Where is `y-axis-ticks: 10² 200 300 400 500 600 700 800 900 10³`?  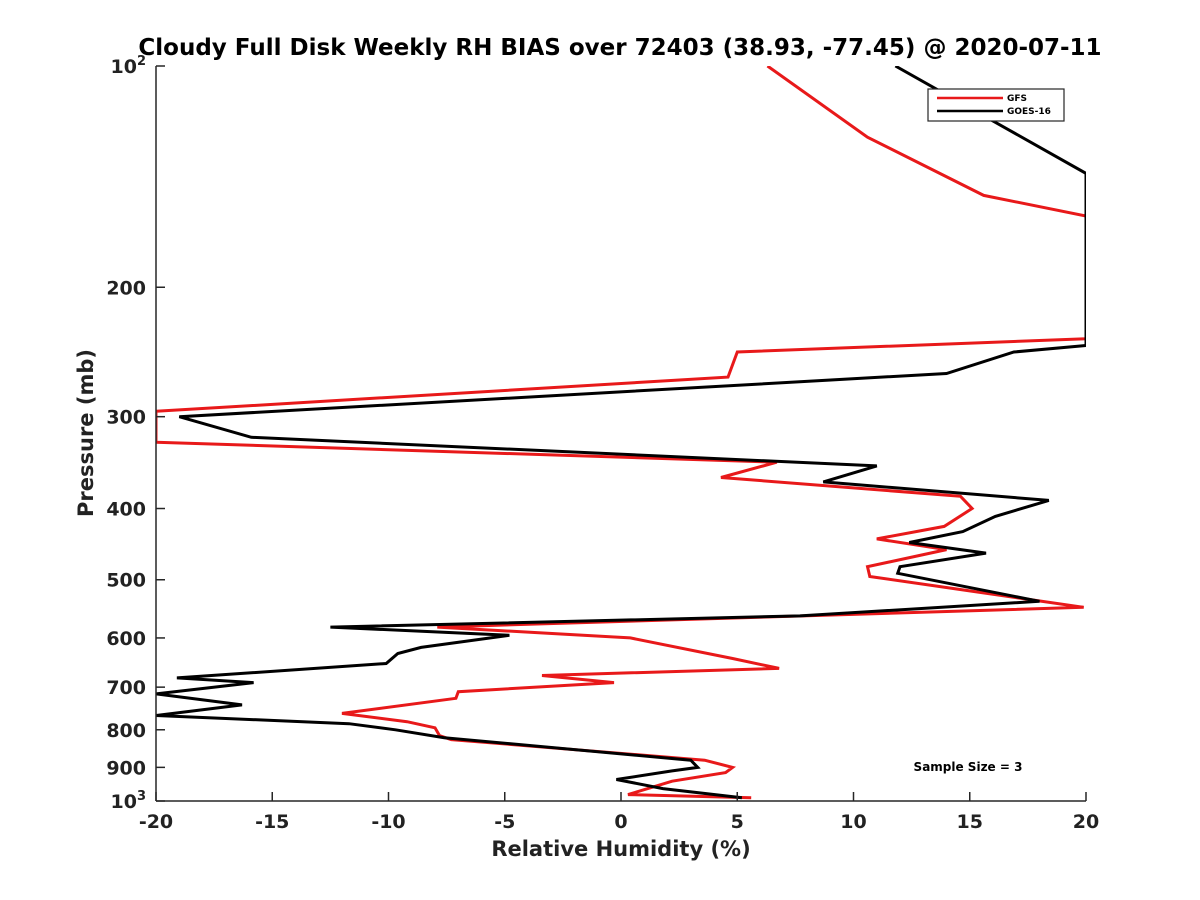 y-axis-ticks: 10² 200 300 400 500 600 700 800 900 10³ is located at coordinates (135, 433).